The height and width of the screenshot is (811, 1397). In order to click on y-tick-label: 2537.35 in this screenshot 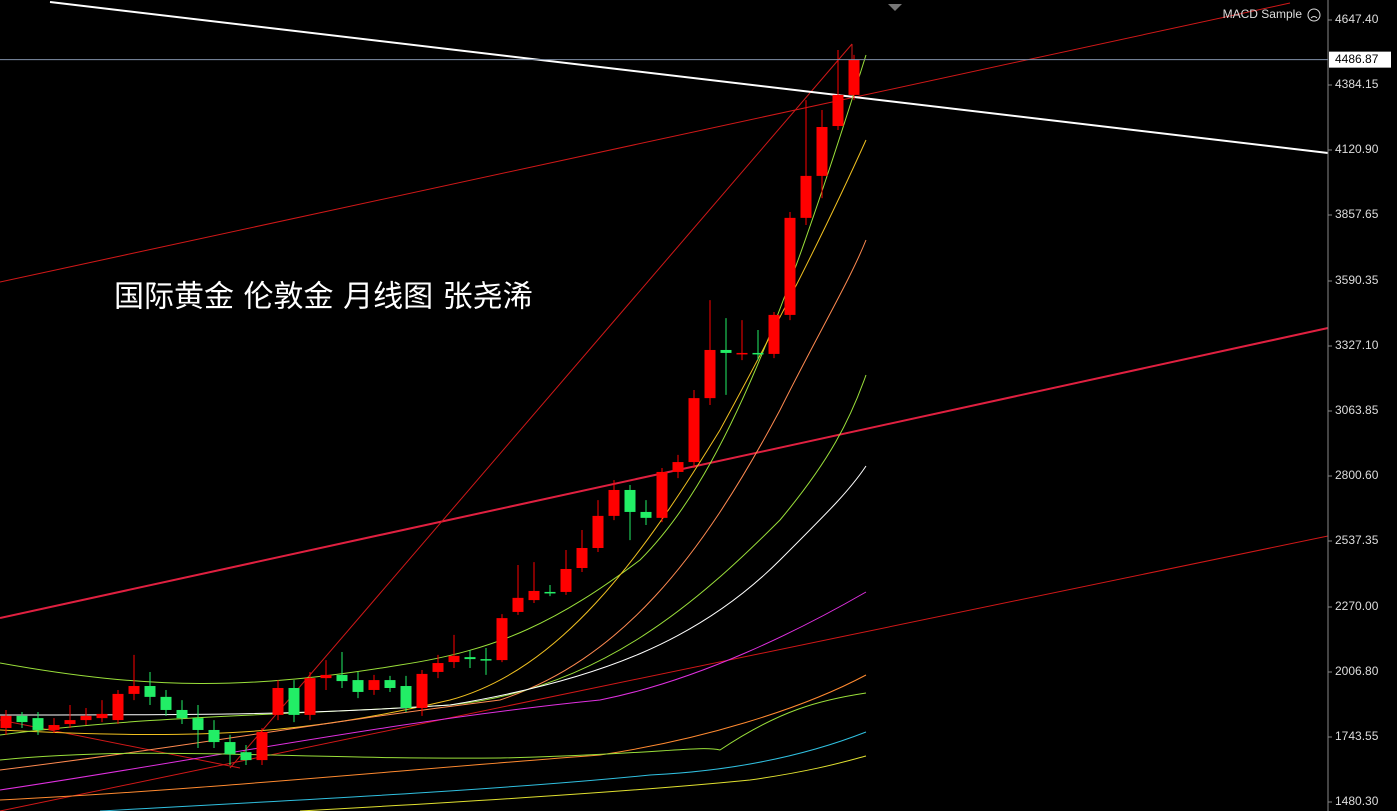, I will do `click(1357, 540)`.